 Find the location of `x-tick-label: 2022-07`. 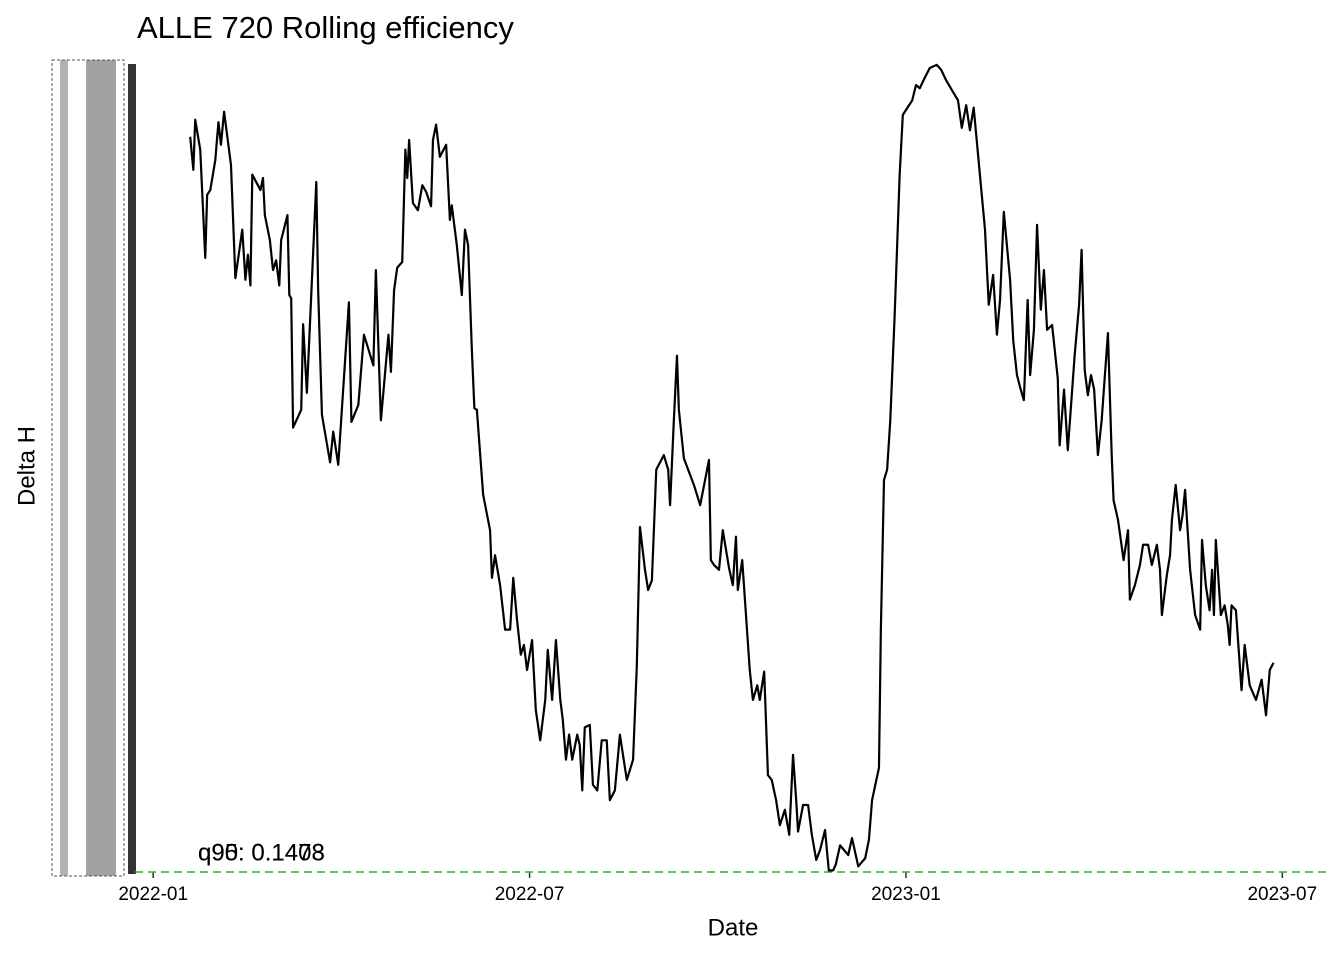

x-tick-label: 2022-07 is located at coordinates (530, 894).